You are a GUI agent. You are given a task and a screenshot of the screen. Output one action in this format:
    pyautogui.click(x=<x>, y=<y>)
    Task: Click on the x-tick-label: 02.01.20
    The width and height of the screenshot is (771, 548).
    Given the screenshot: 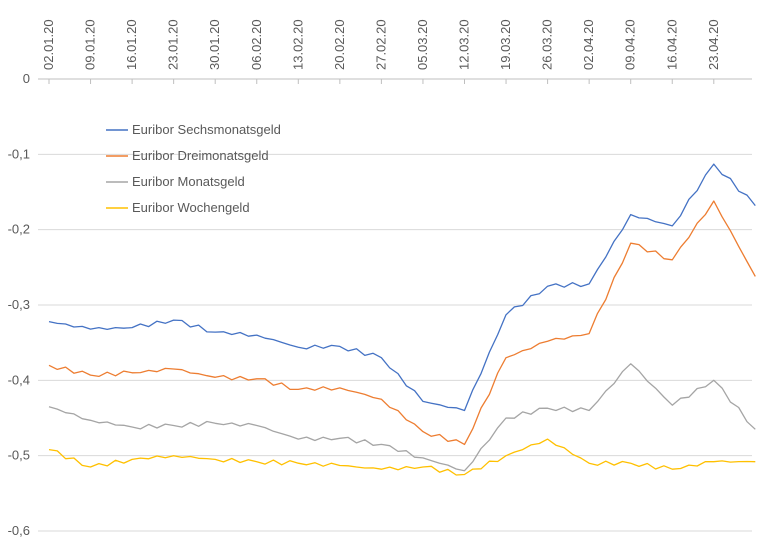 What is the action you would take?
    pyautogui.click(x=48, y=44)
    